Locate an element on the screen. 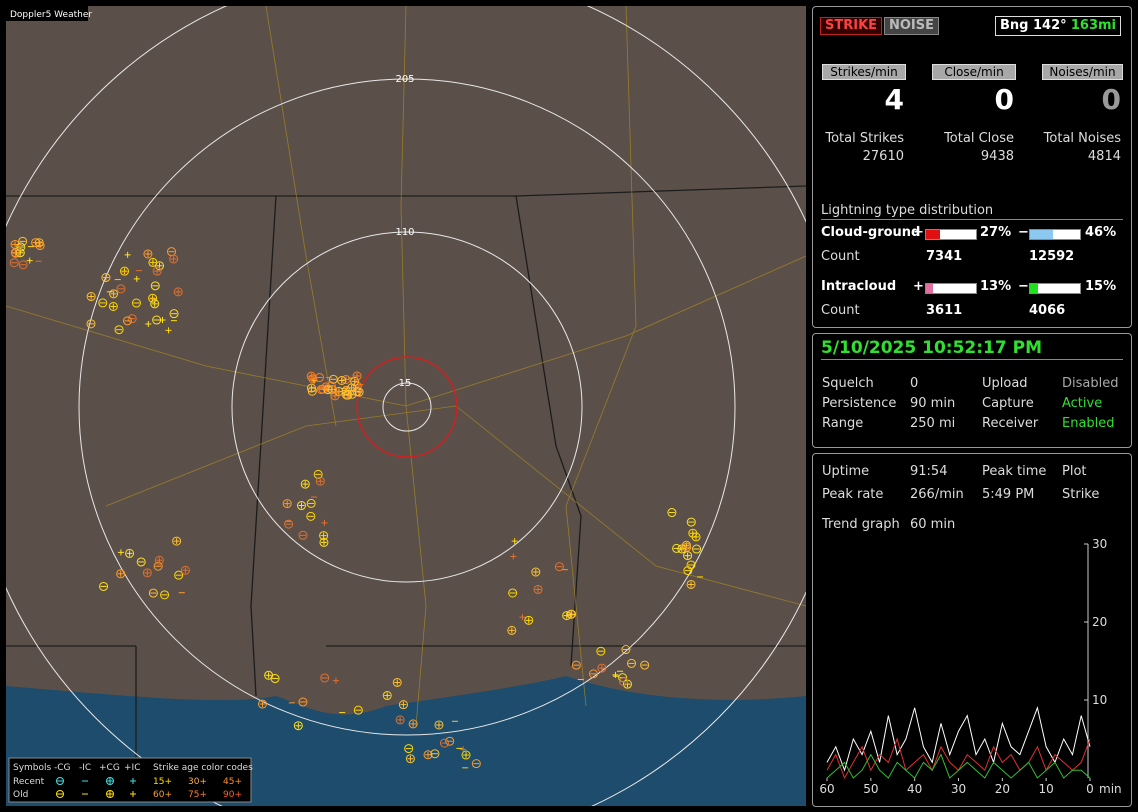 The image size is (1138, 812). x-tick-label: 0 is located at coordinates (1090, 789).